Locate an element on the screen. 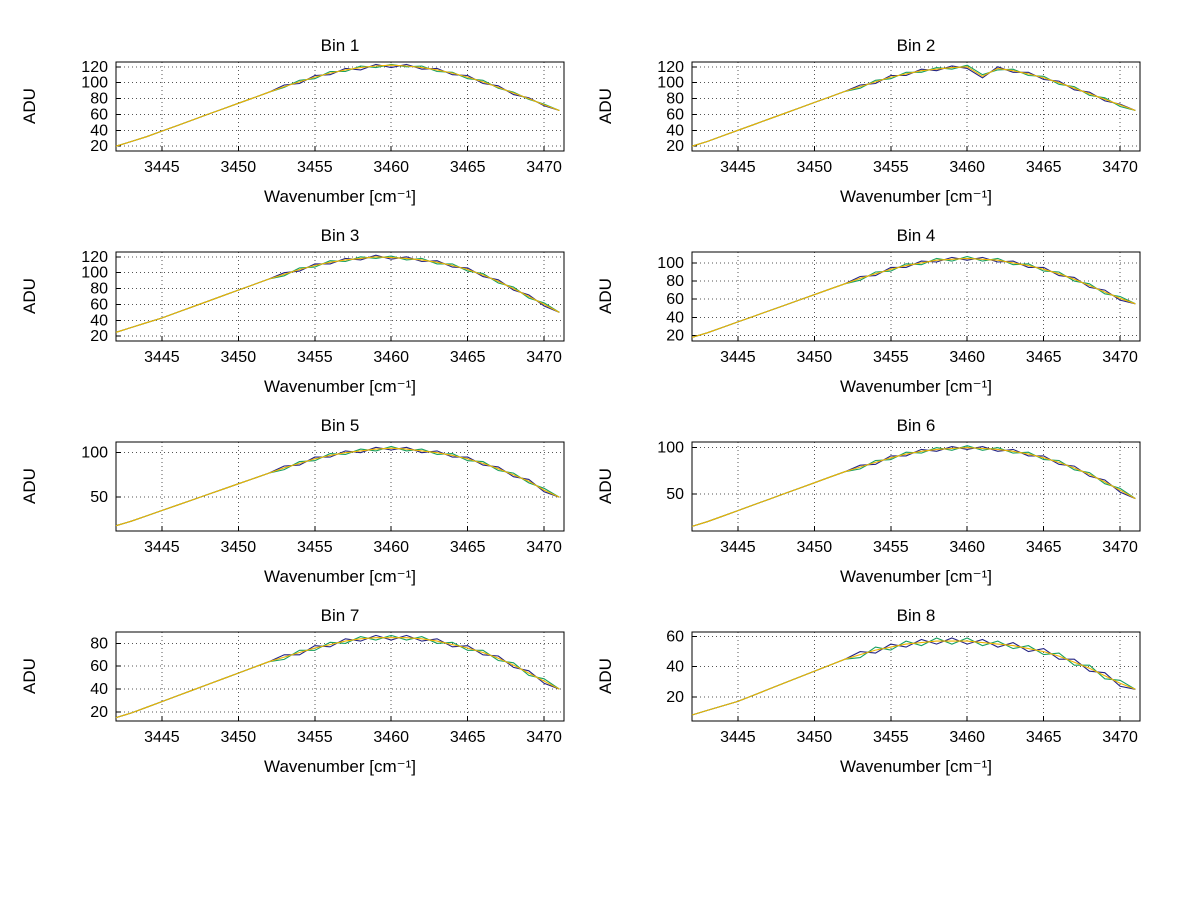 The width and height of the screenshot is (1200, 901). subplot-title: Bin 6 is located at coordinates (916, 425).